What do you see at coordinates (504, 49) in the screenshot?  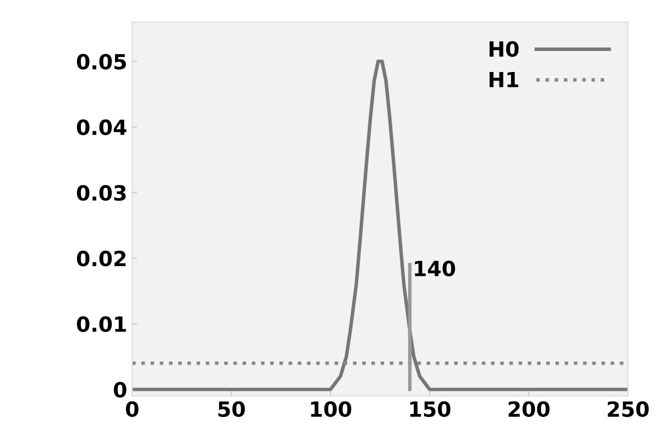 I see `legend-label: H0` at bounding box center [504, 49].